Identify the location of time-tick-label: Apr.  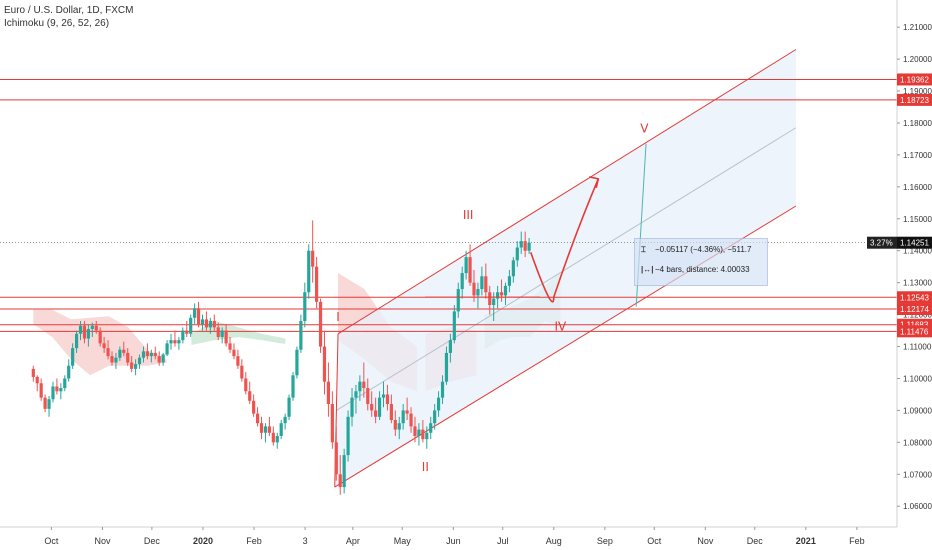
(353, 541).